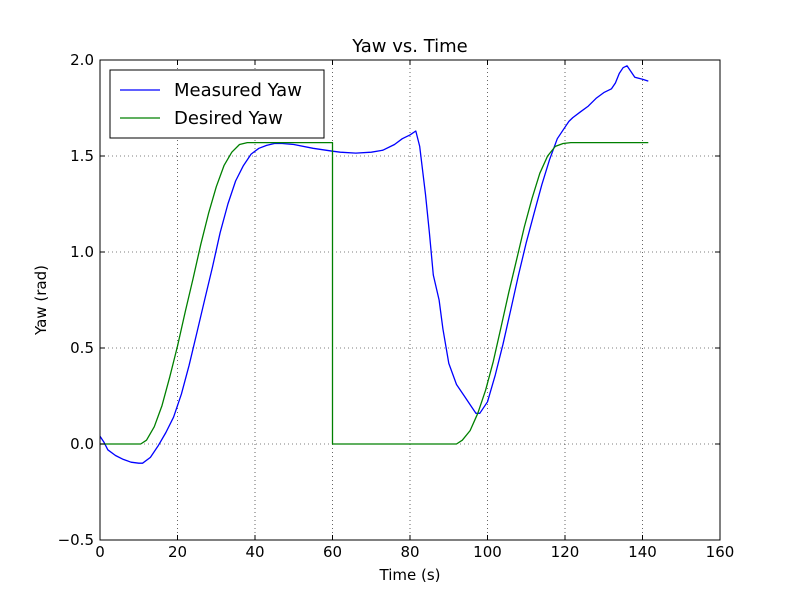 This screenshot has height=600, width=800. Describe the element at coordinates (565, 552) in the screenshot. I see `x-tick-label: 120` at that location.